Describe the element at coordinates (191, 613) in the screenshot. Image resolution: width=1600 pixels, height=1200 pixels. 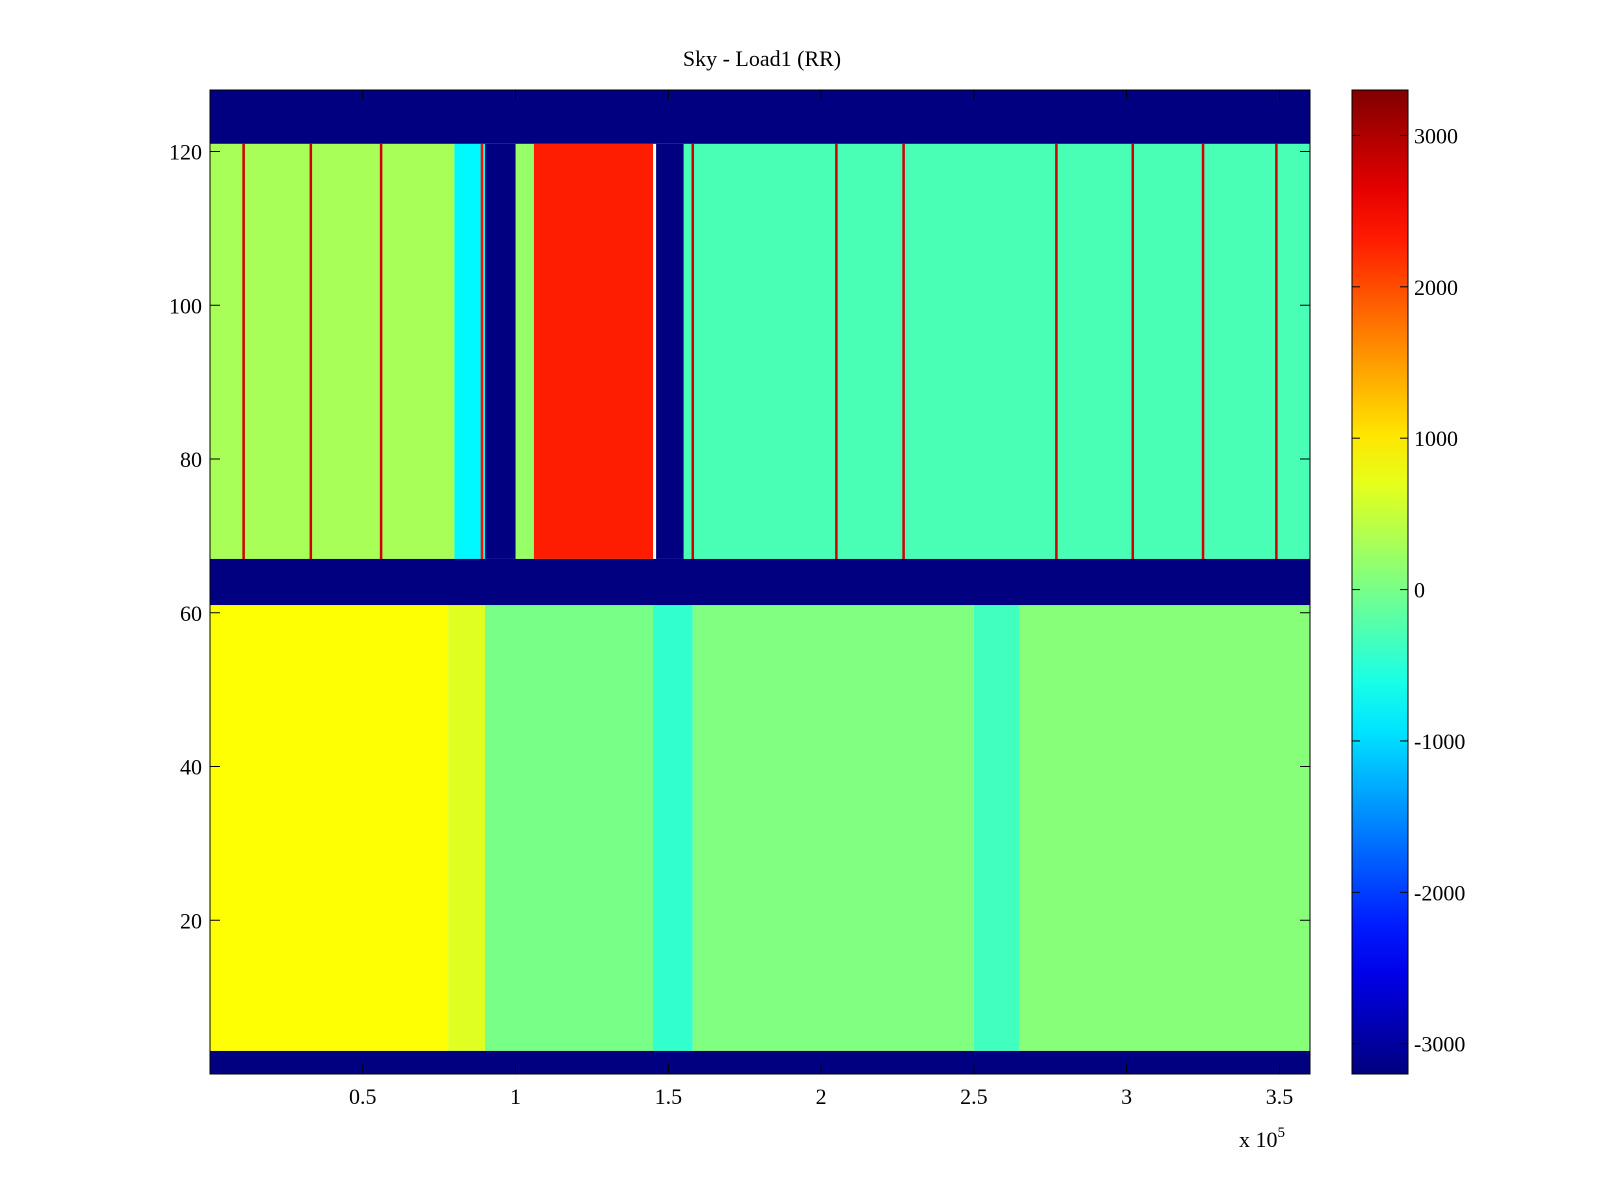
I see `y-tick-label: 60` at that location.